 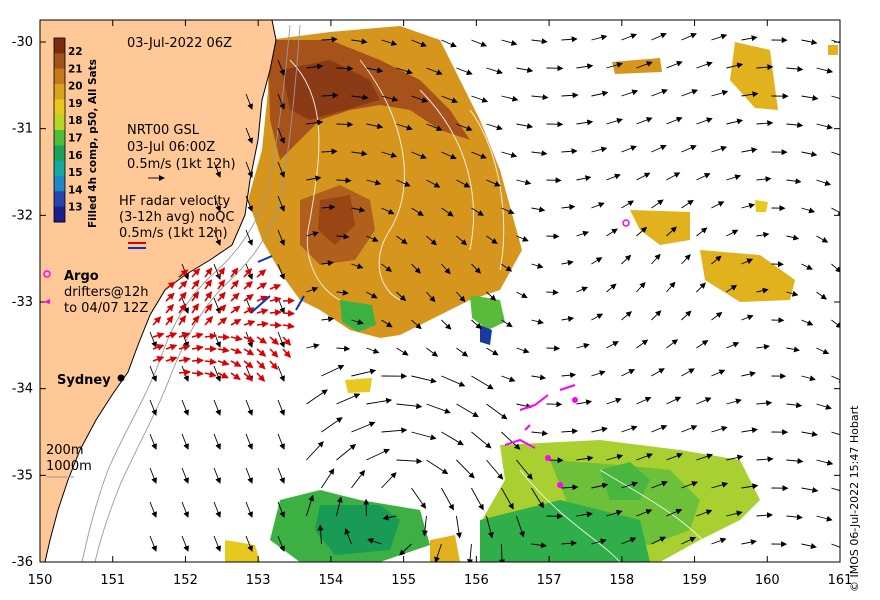 What do you see at coordinates (185, 580) in the screenshot?
I see `x-tick-label: 152` at bounding box center [185, 580].